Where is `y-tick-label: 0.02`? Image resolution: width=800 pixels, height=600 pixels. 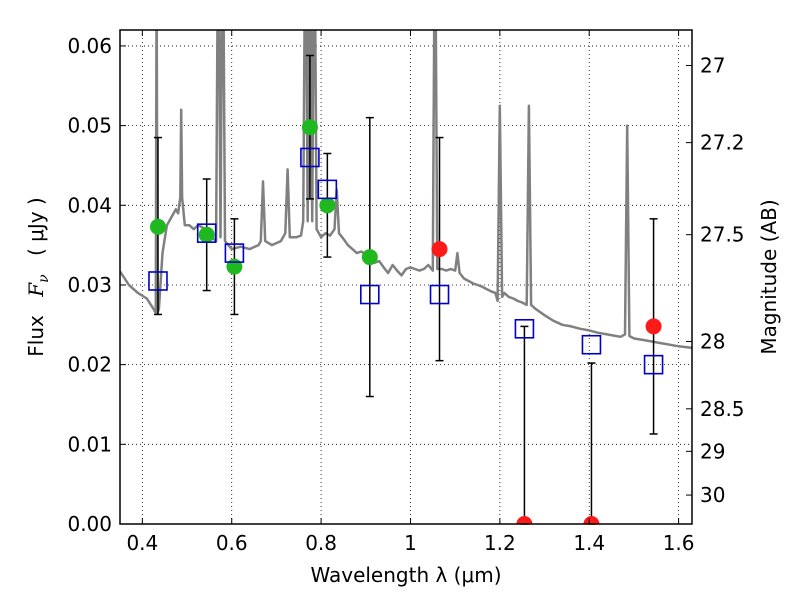 y-tick-label: 0.02 is located at coordinates (89, 365).